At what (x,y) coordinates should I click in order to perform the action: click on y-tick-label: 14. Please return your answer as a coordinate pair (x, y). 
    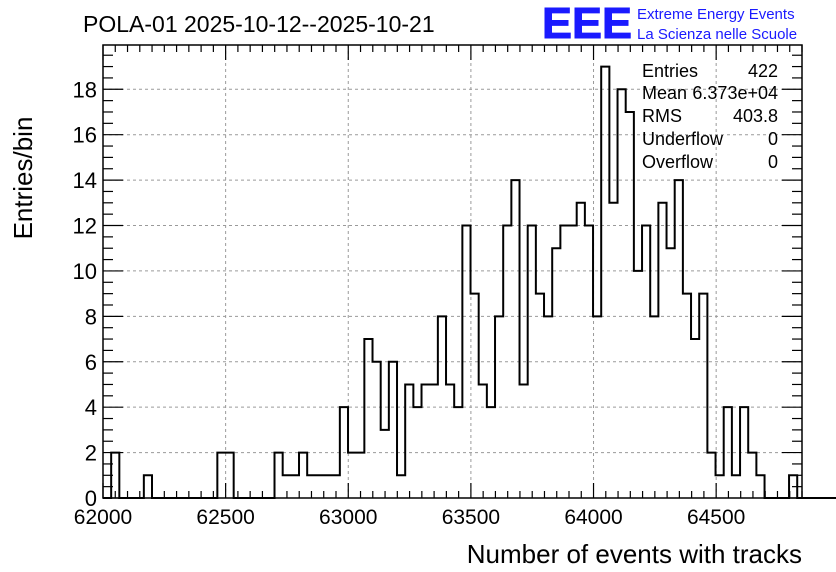
    Looking at the image, I should click on (85, 180).